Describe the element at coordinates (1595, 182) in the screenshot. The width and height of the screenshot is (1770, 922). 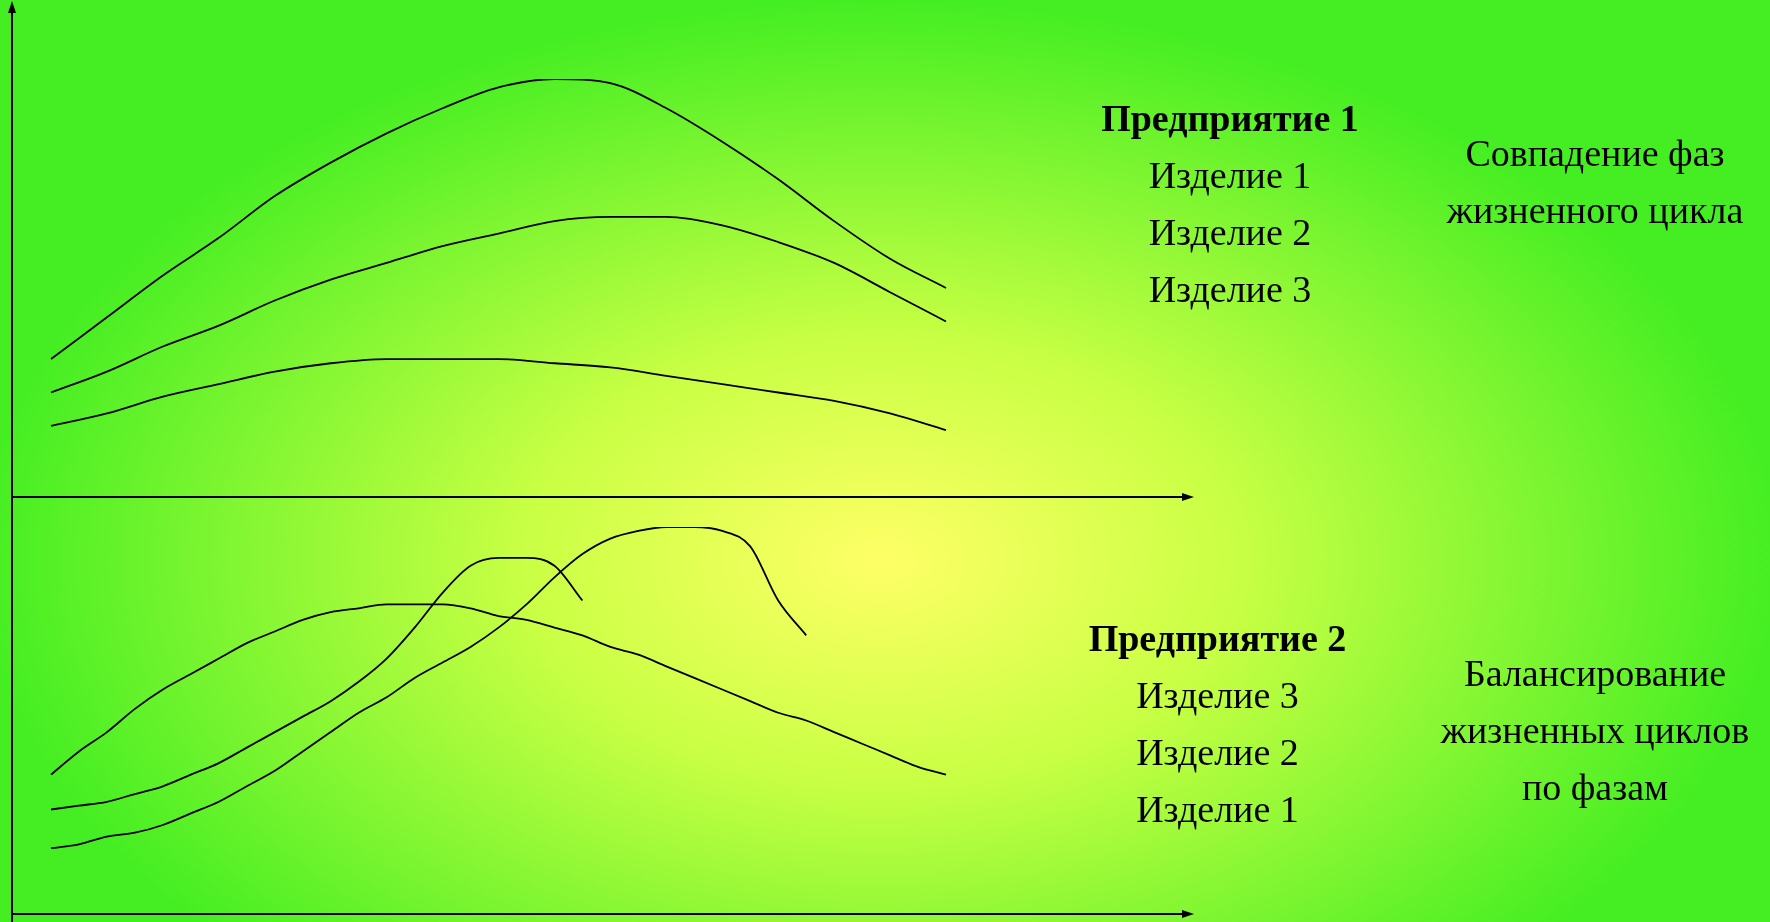
I see `text: Совпадение фаз жизненного цикла` at that location.